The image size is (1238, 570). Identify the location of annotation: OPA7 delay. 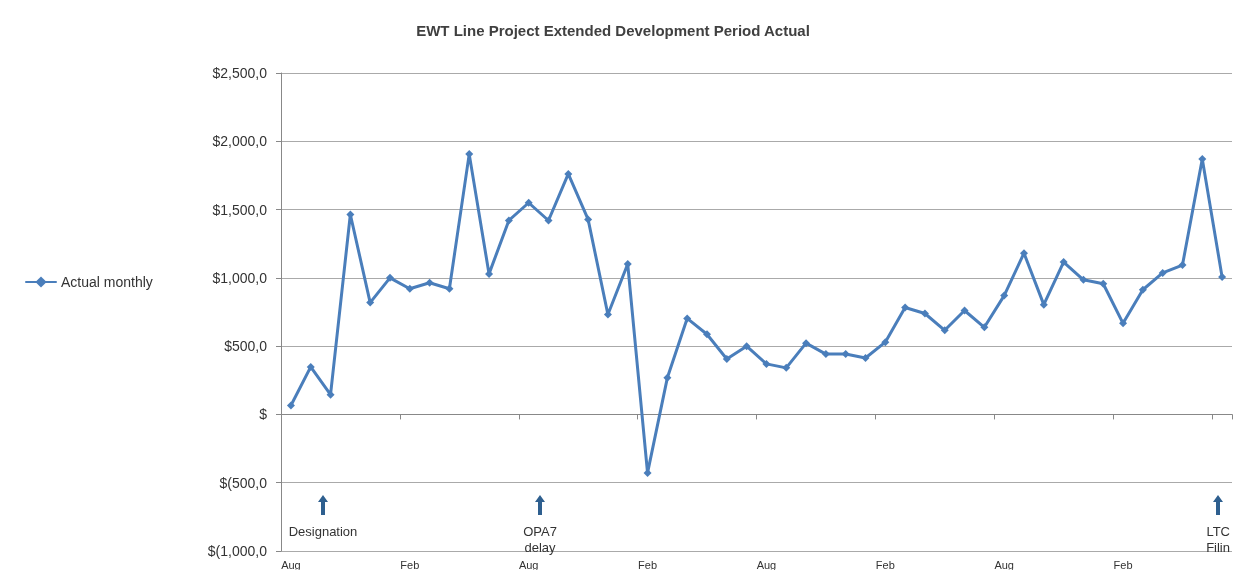
(540, 540).